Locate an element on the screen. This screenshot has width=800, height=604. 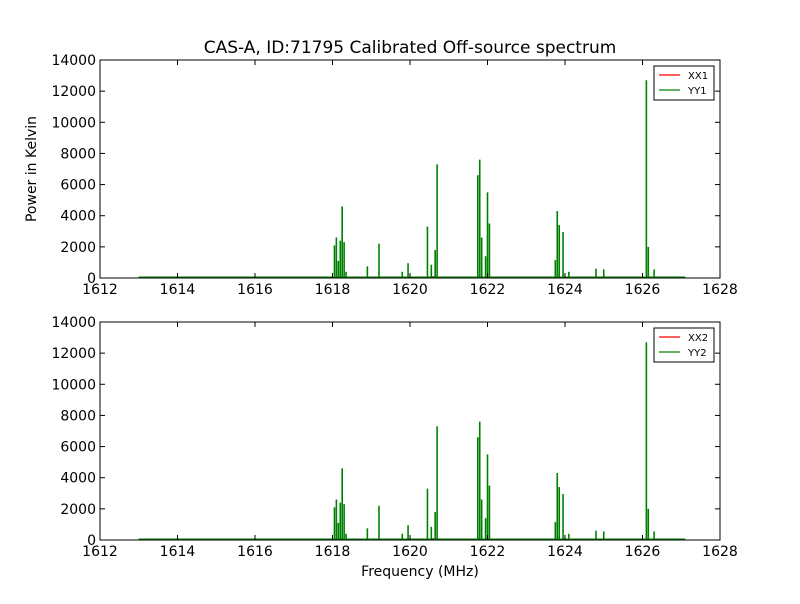
legend-entry: YY2 is located at coordinates (697, 353).